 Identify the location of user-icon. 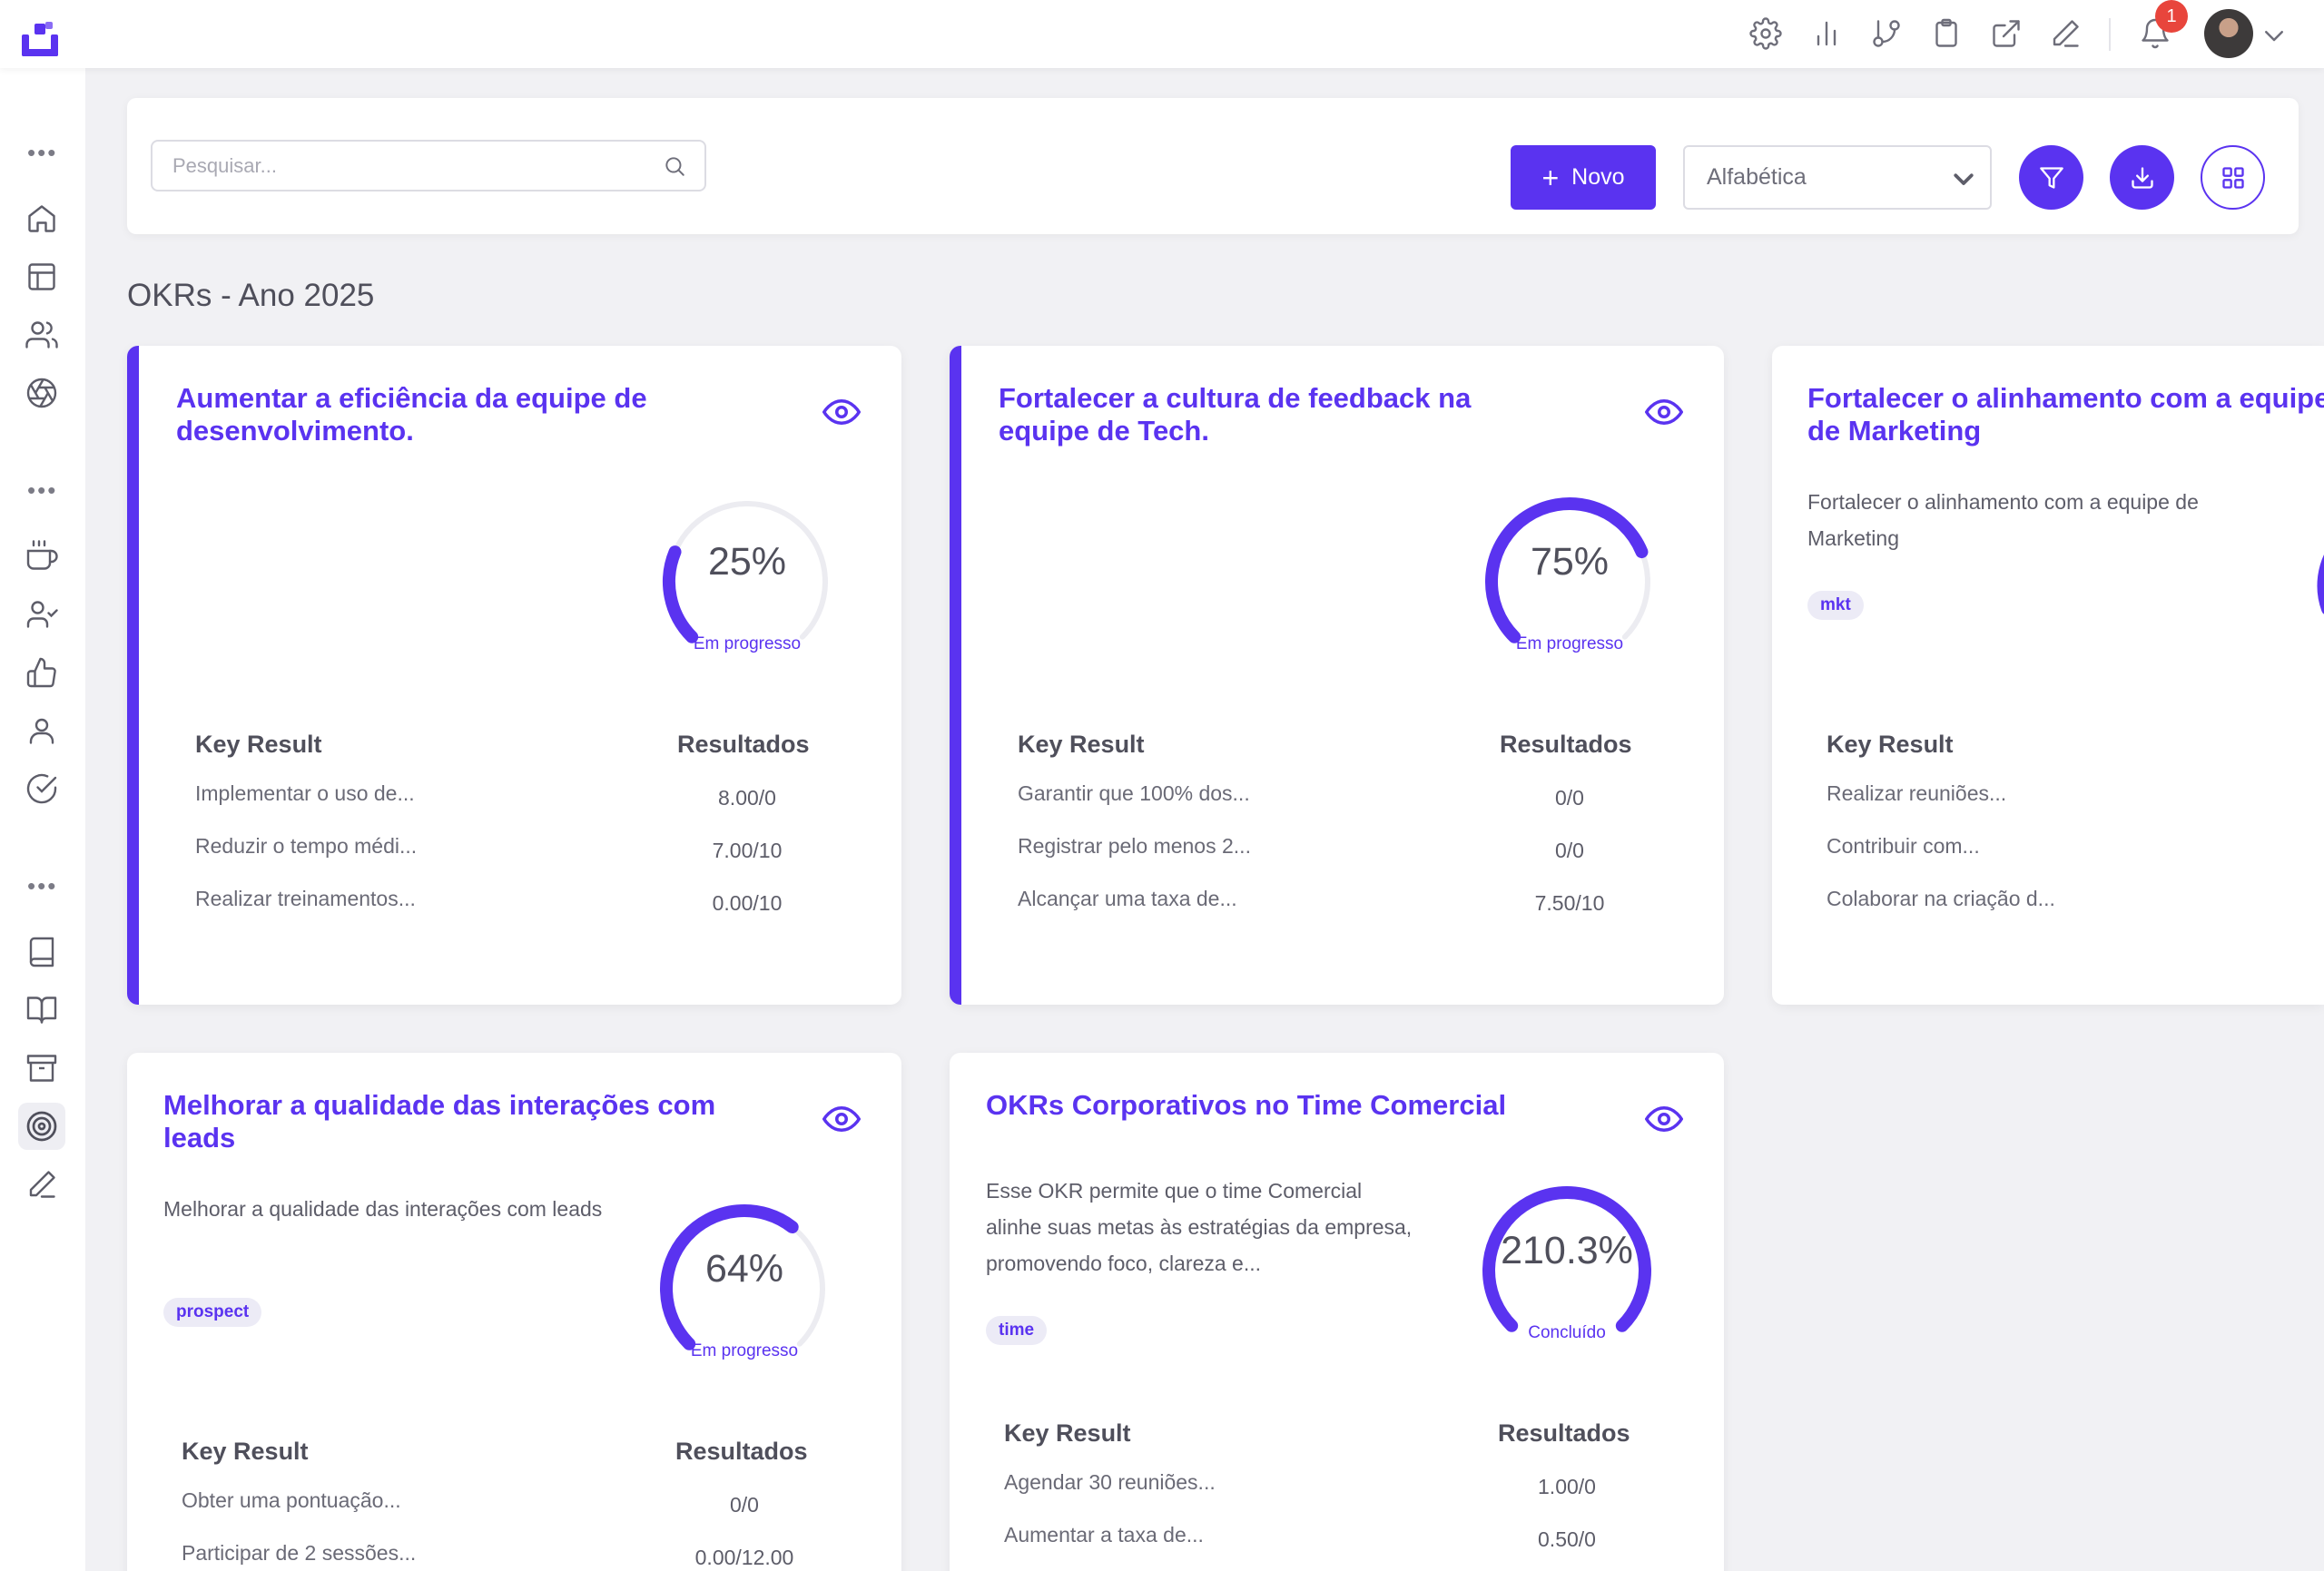
(41, 730).